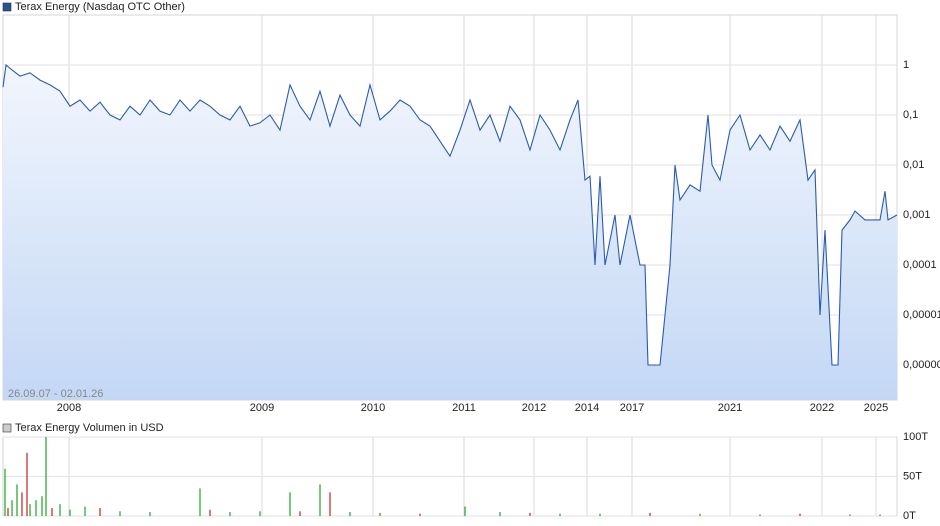 Image resolution: width=940 pixels, height=526 pixels. Describe the element at coordinates (373, 408) in the screenshot. I see `x-tick-label: 2010` at that location.